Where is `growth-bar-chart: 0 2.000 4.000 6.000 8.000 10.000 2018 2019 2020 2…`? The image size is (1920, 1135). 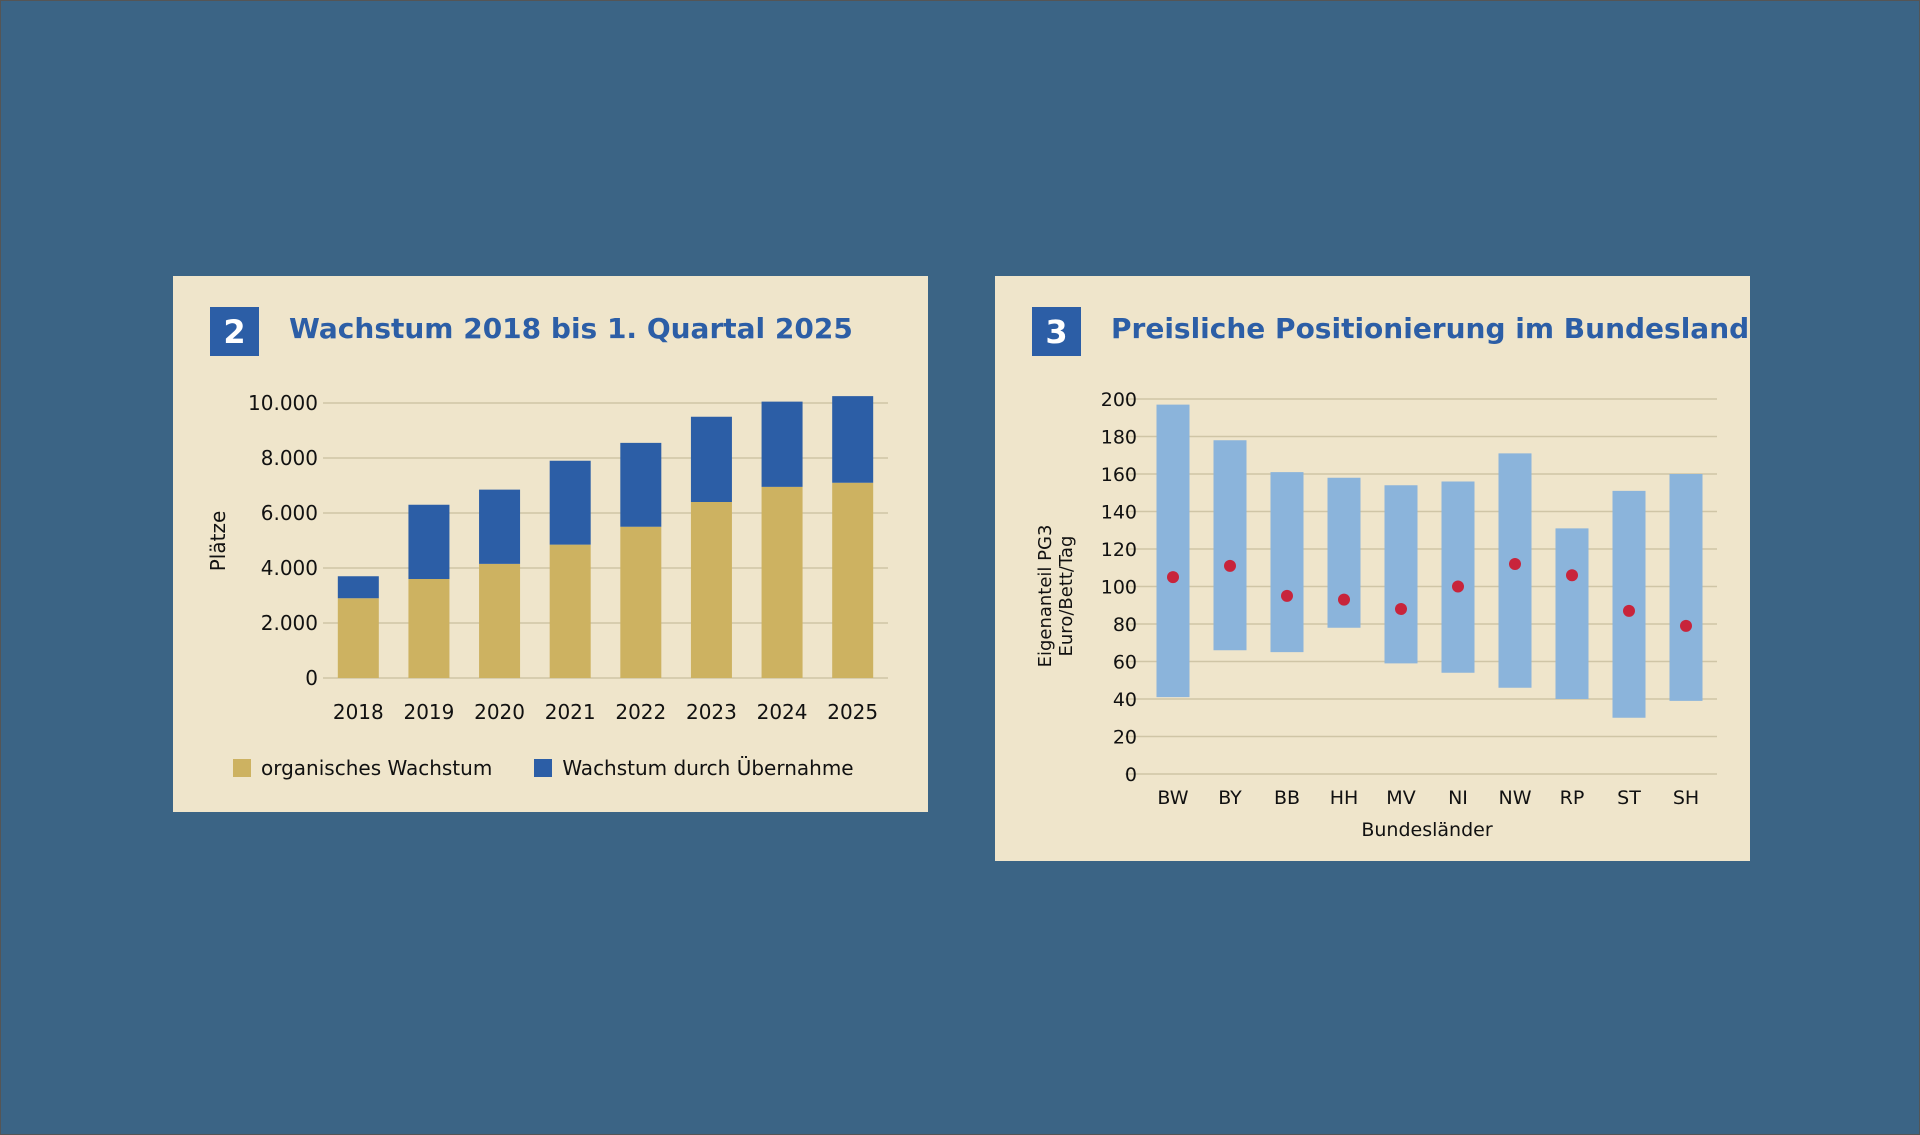
growth-bar-chart: 0 2.000 4.000 6.000 8.000 10.000 2018 2019 2020 2… is located at coordinates (547, 557).